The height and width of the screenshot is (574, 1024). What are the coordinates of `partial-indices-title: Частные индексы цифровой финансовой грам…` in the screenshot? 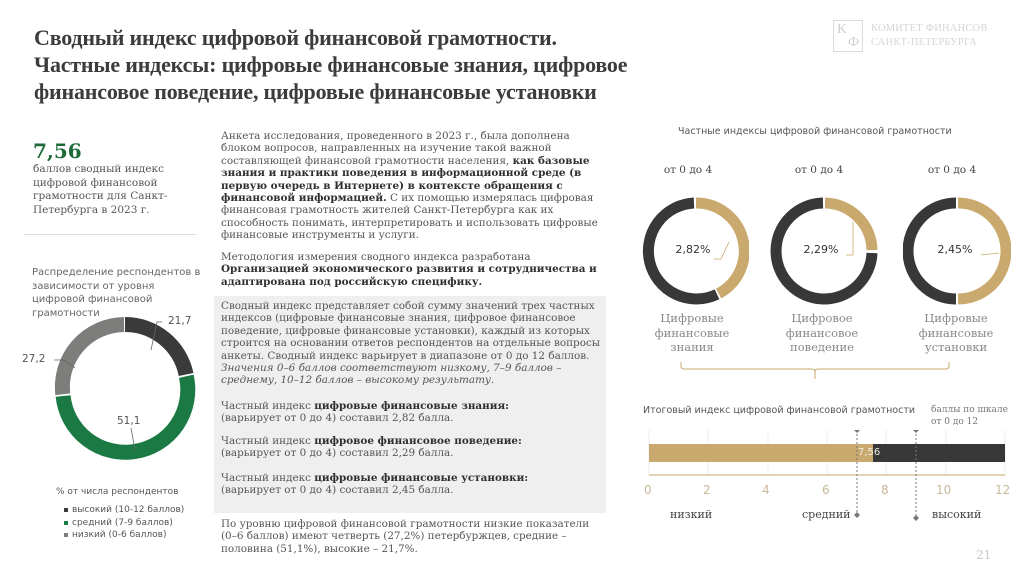 It's located at (815, 131).